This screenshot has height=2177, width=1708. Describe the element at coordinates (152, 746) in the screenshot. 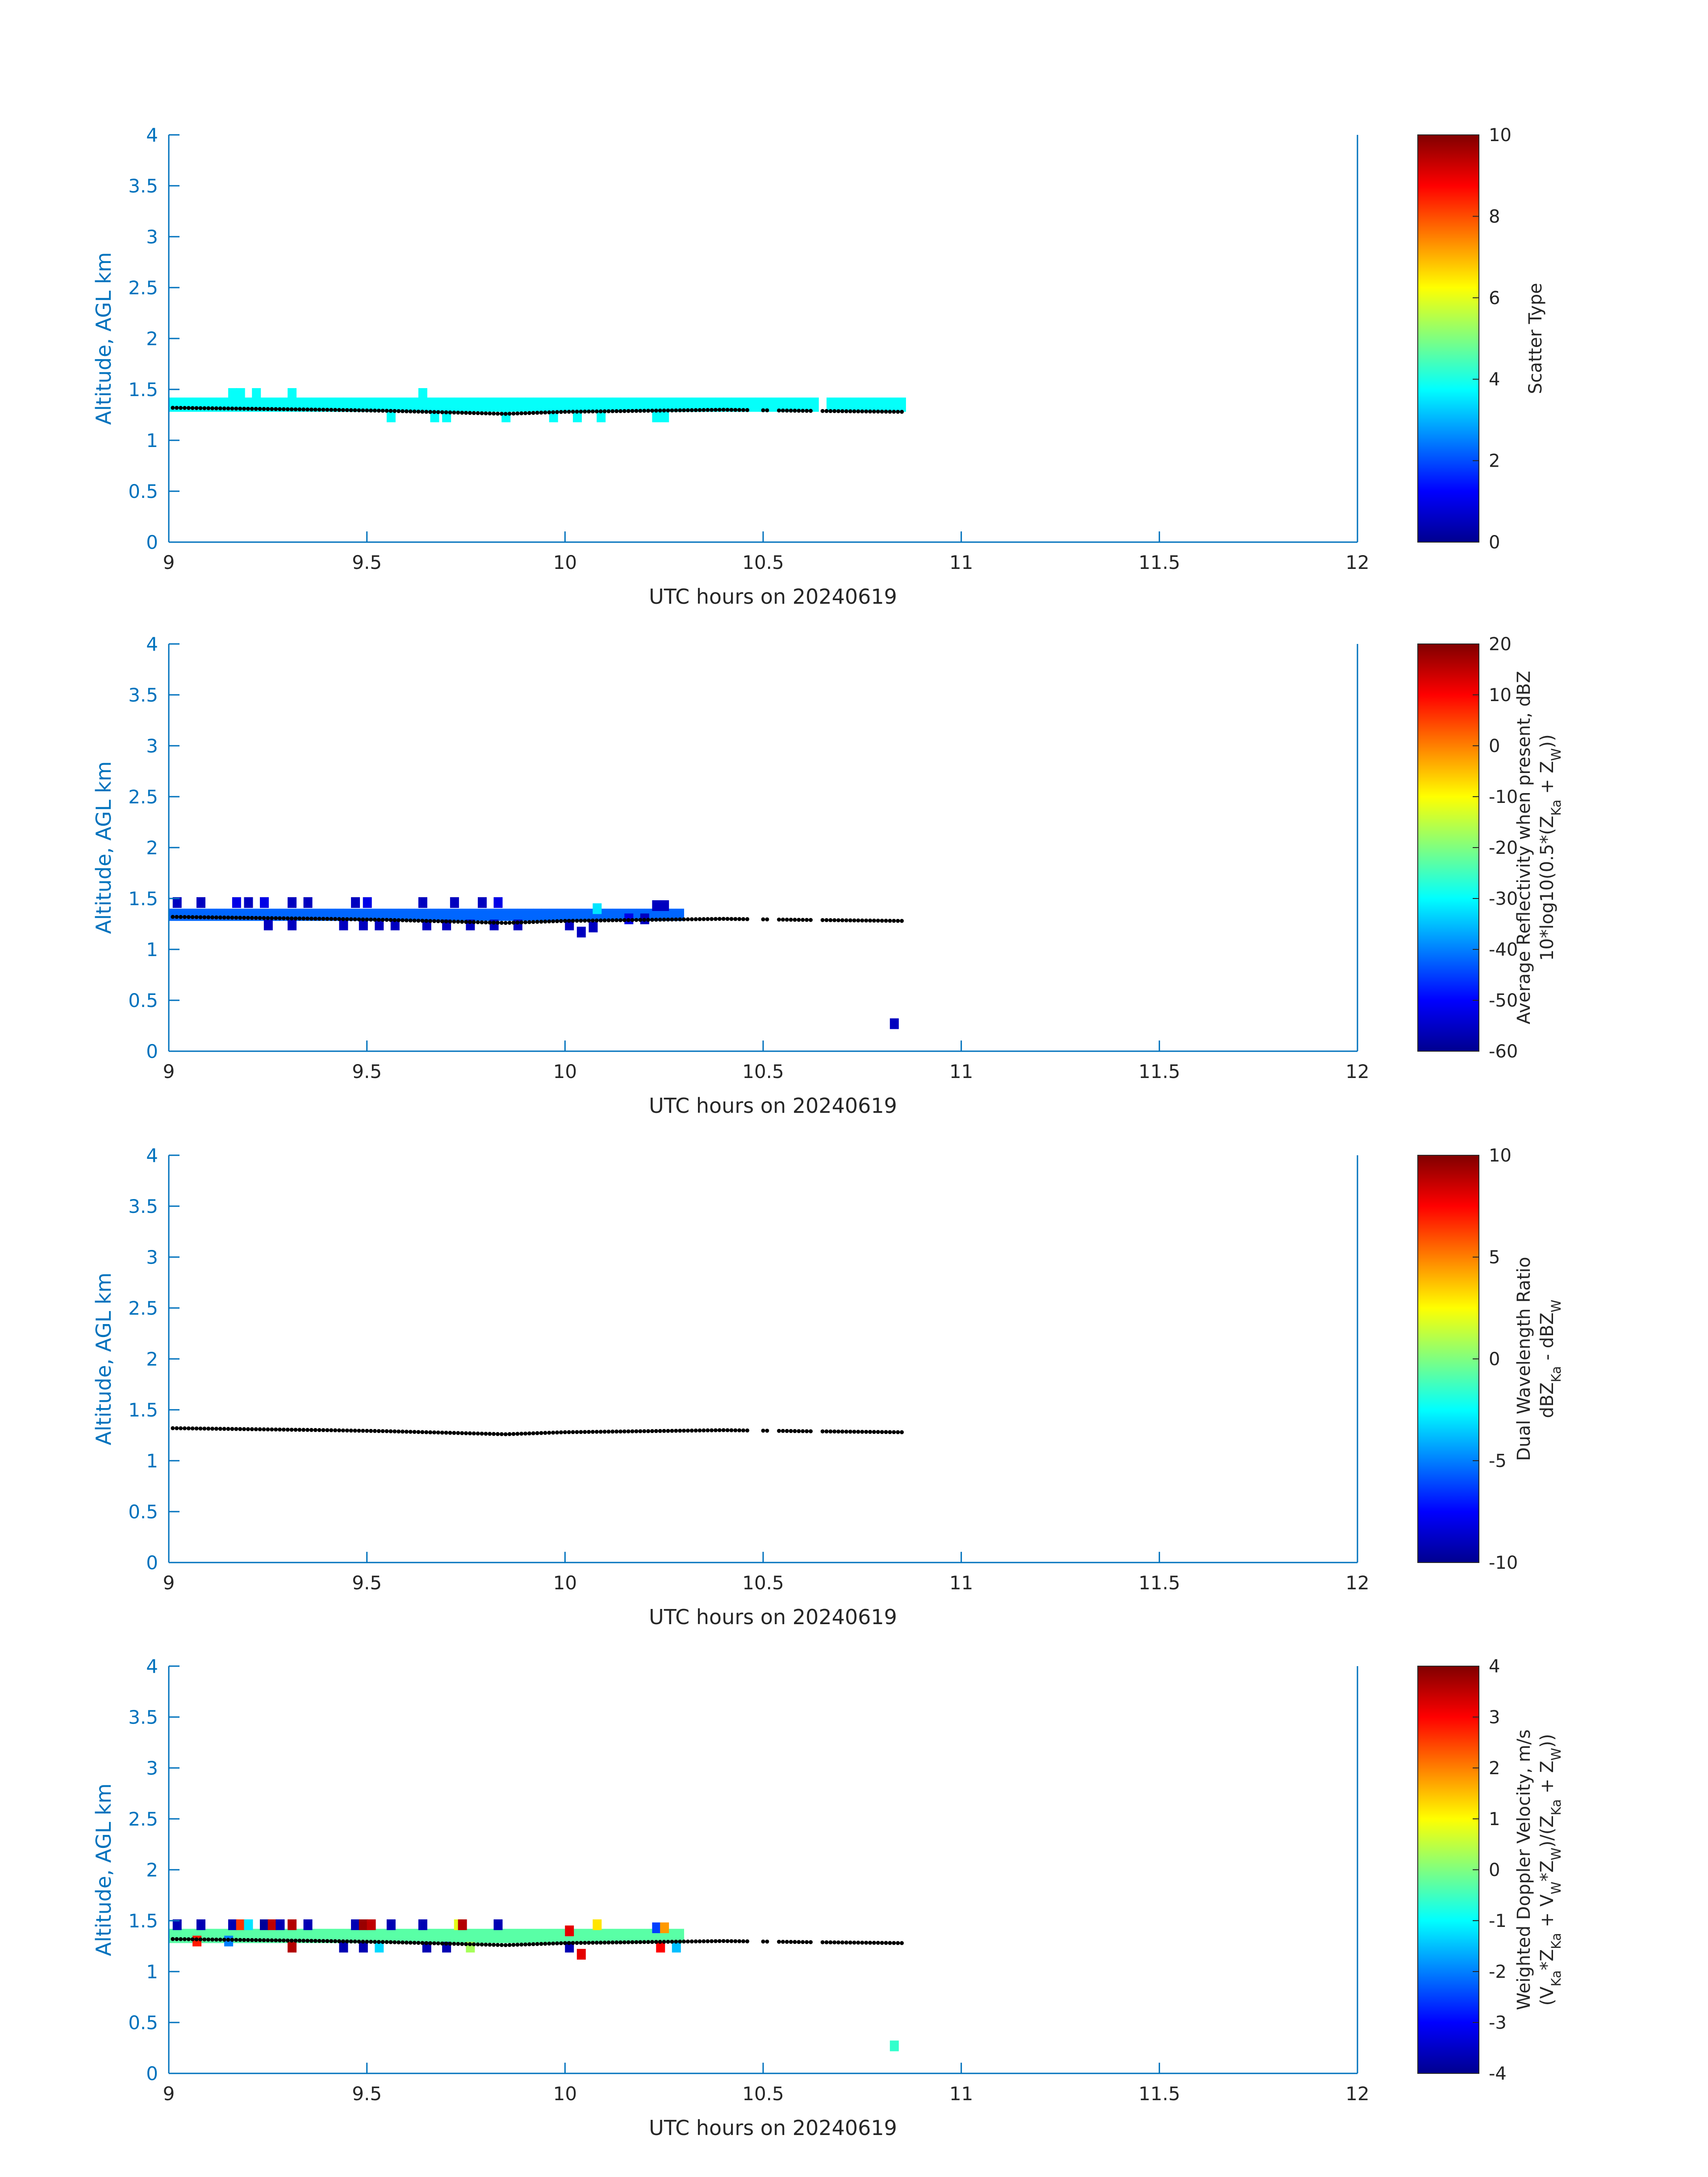

I see `y-tick-label: 3` at that location.